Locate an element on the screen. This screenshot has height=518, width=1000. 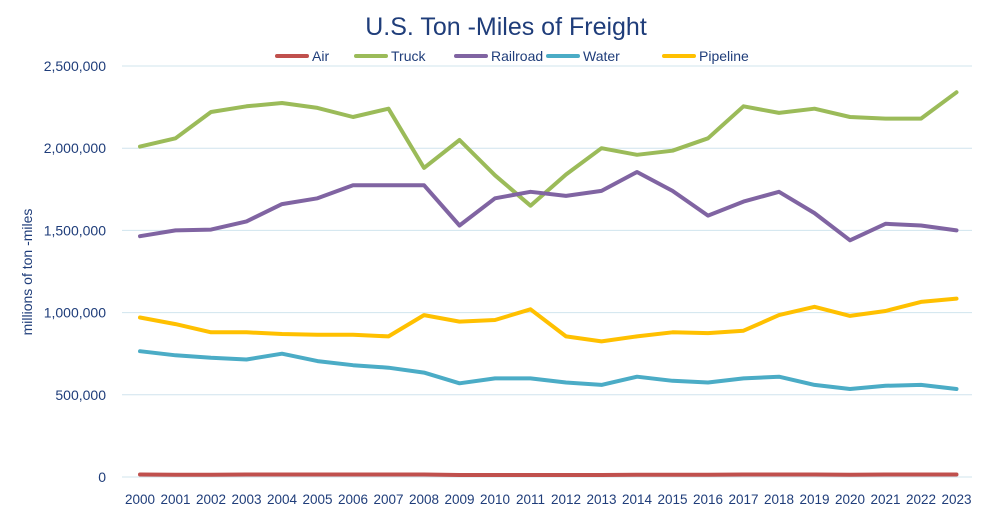
y-tick-label: 500,000 is located at coordinates (80, 395).